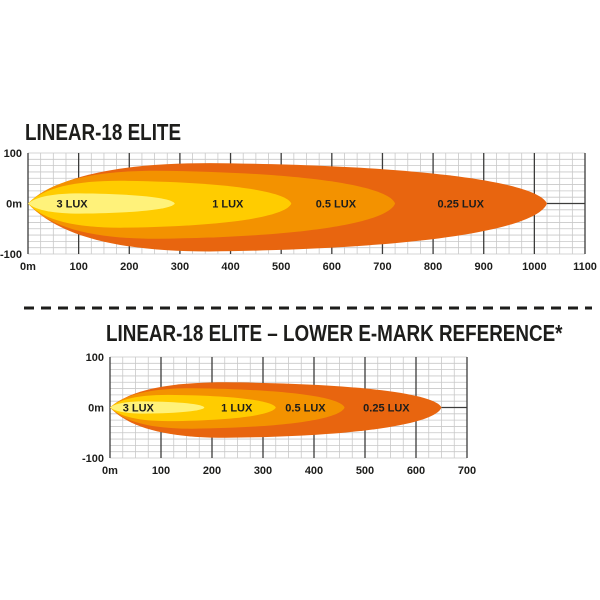 The height and width of the screenshot is (600, 600). What do you see at coordinates (103, 132) in the screenshot?
I see `chart-title-main: LINEAR-18 ELITE` at bounding box center [103, 132].